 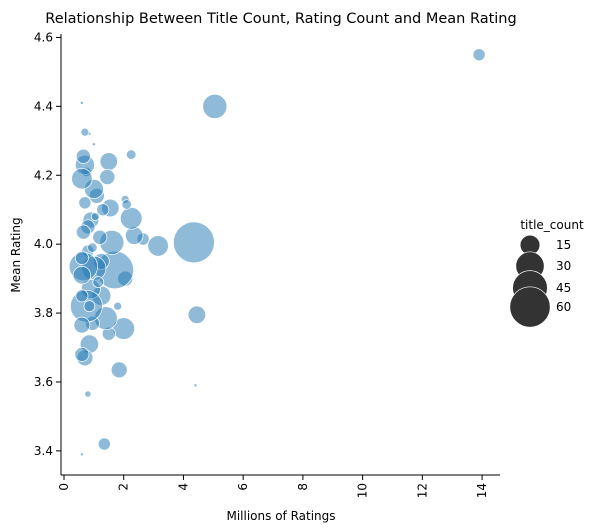 I want to click on y-axis-ticks: 3.4 3.6 3.8 4.0 4.2 4.4 4.6, so click(x=47, y=244).